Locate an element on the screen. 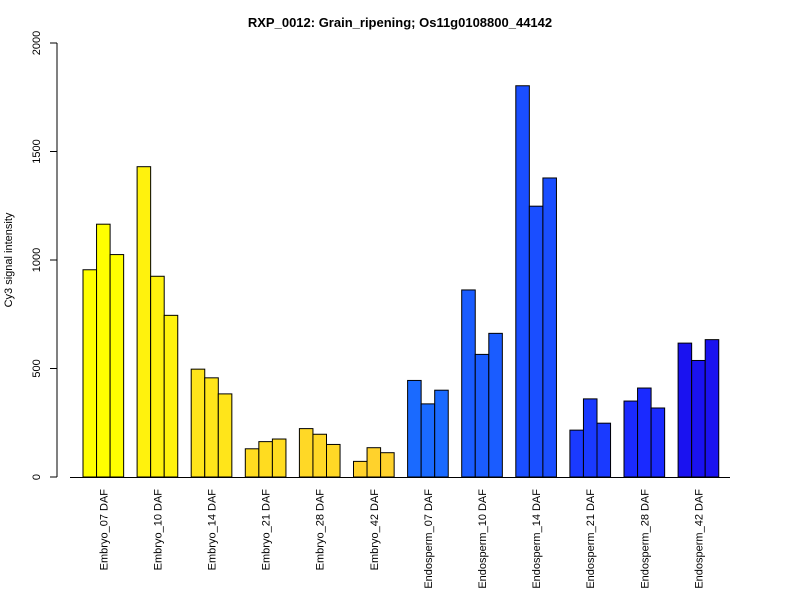 This screenshot has height=600, width=800. x-tick-label: Embryo_28 DAF is located at coordinates (321, 530).